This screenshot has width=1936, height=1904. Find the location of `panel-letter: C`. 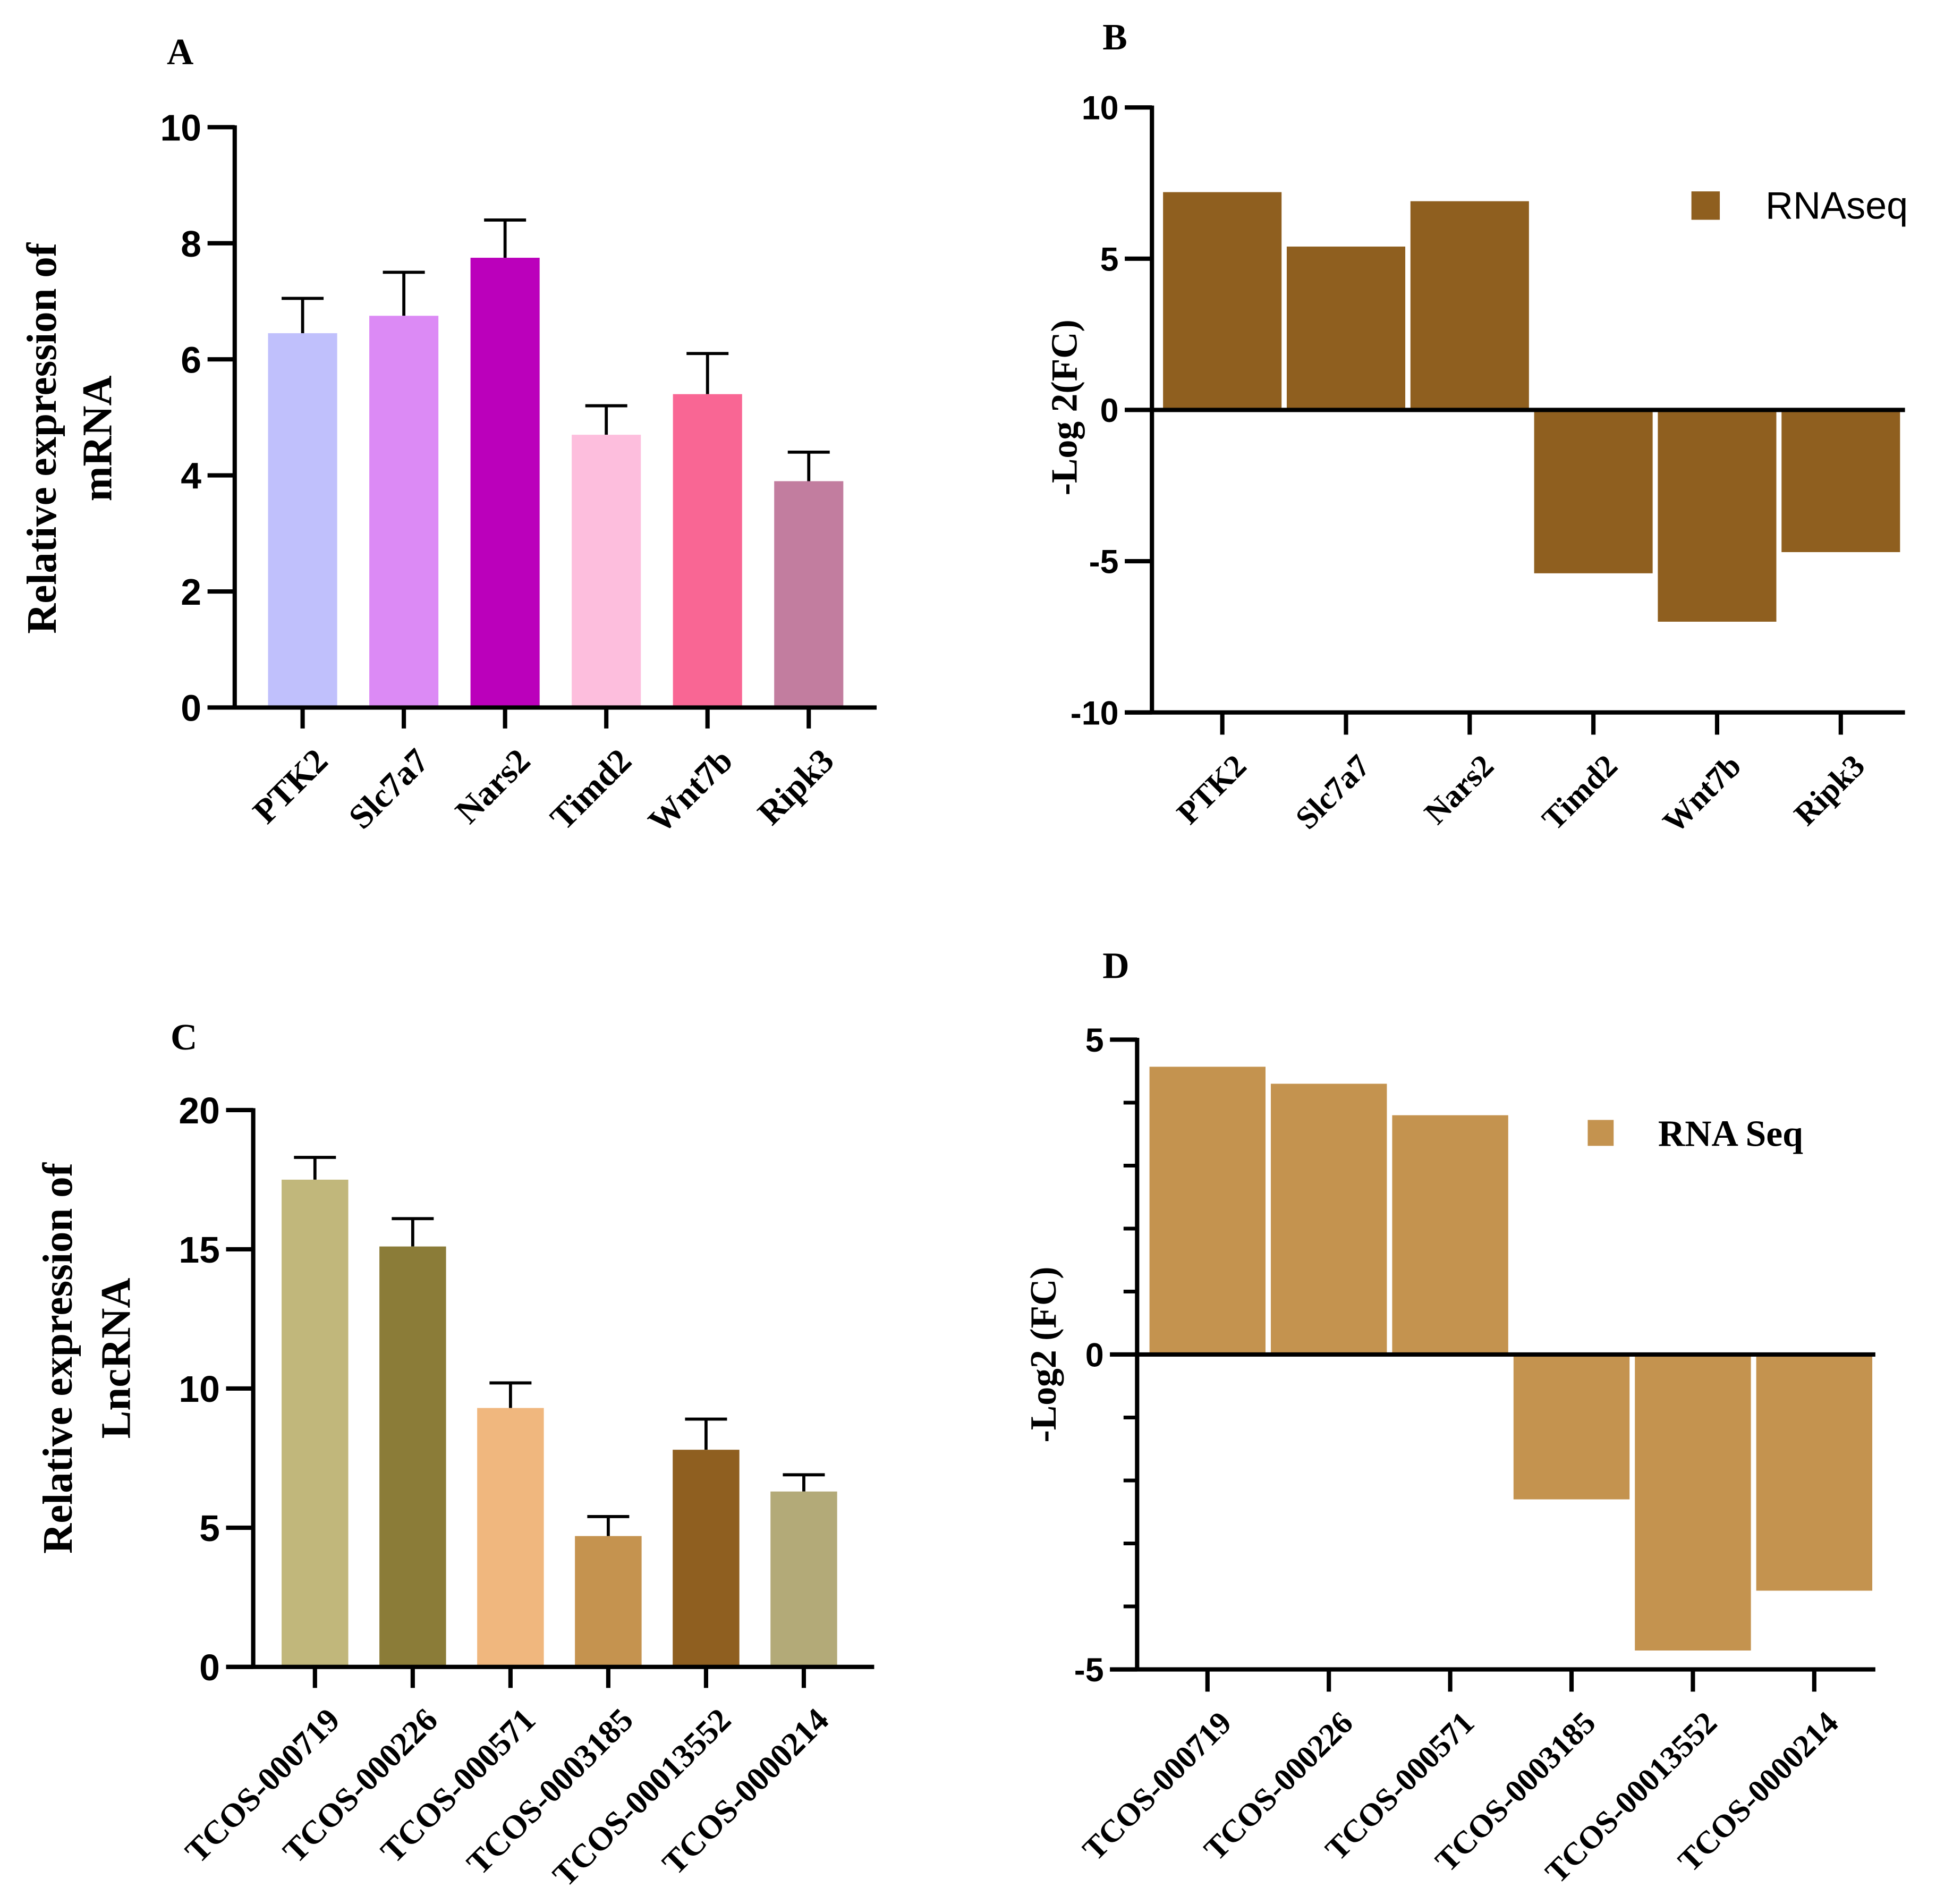

panel-letter: C is located at coordinates (184, 1037).